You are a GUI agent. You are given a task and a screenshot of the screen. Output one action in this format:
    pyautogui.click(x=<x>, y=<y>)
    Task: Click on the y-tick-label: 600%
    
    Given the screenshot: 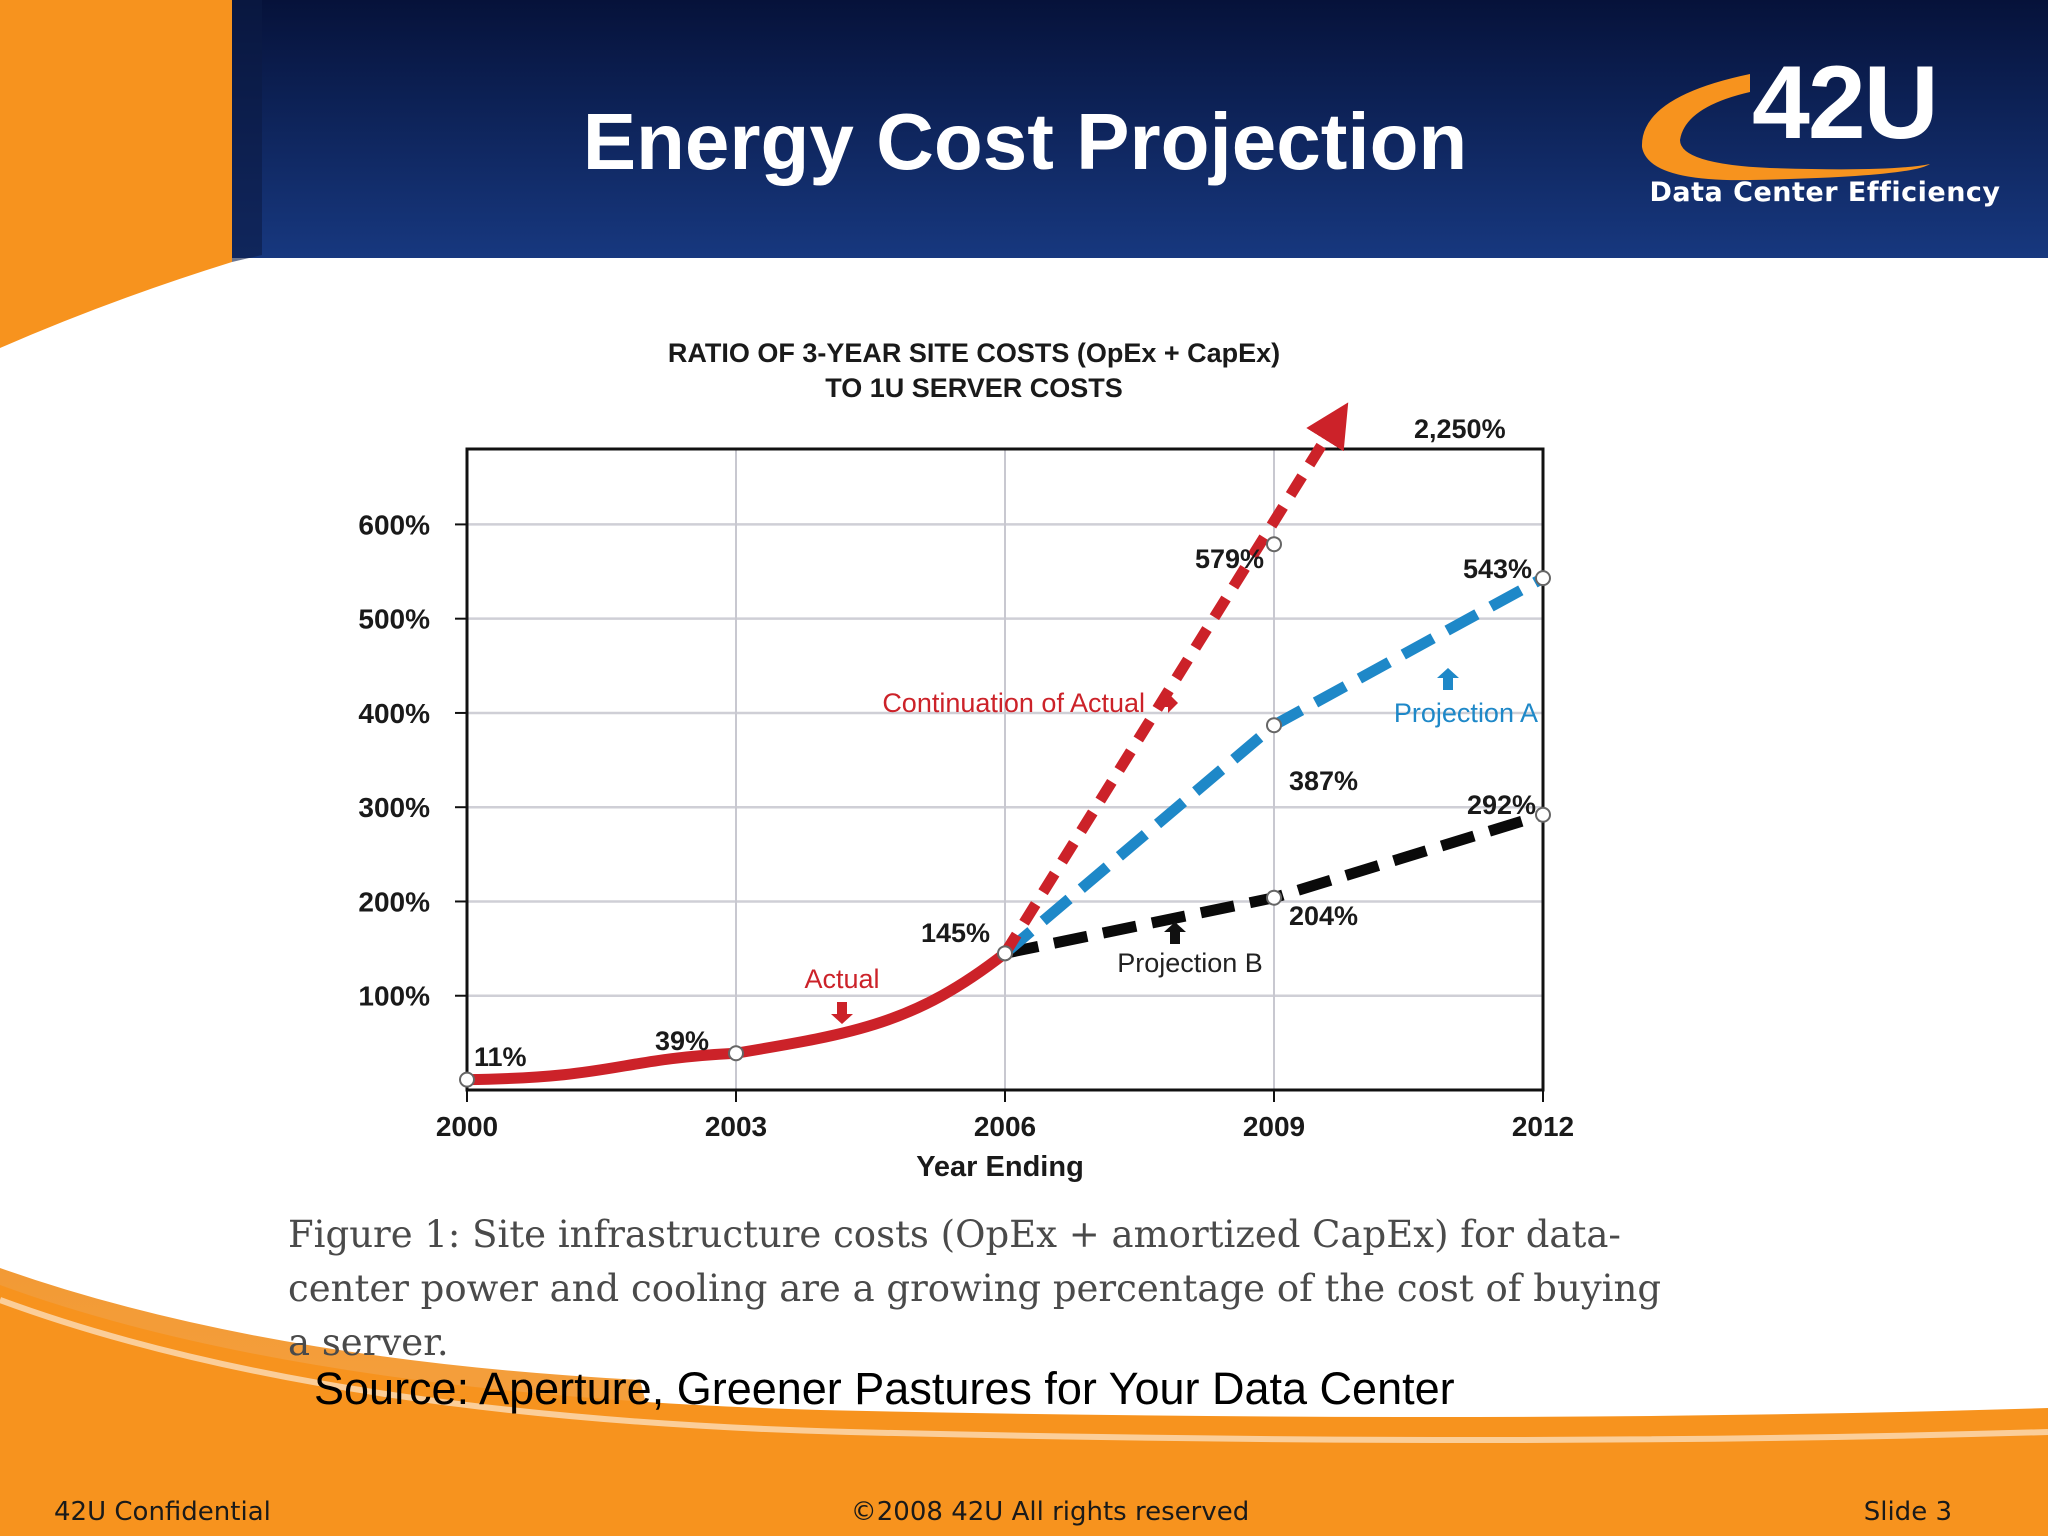 What is the action you would take?
    pyautogui.click(x=394, y=524)
    